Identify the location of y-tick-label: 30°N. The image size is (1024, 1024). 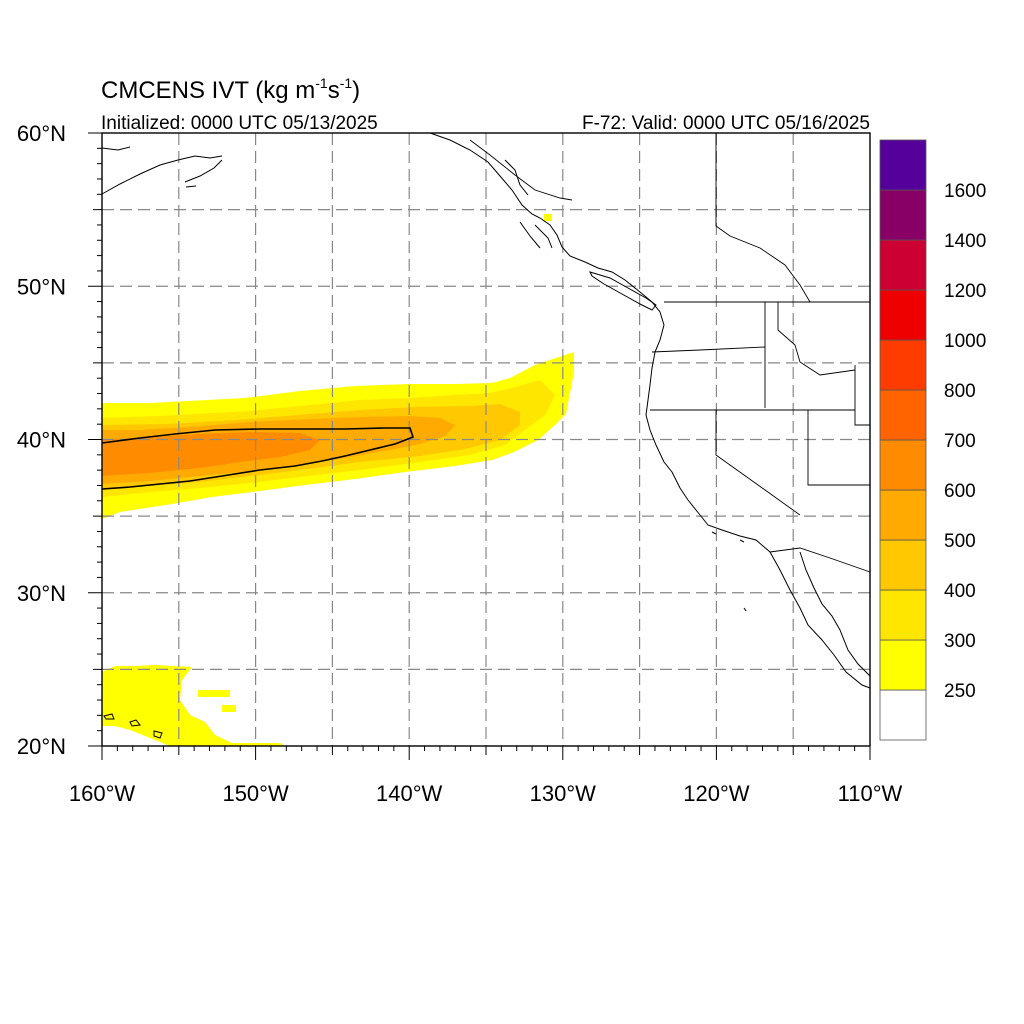
(41, 593).